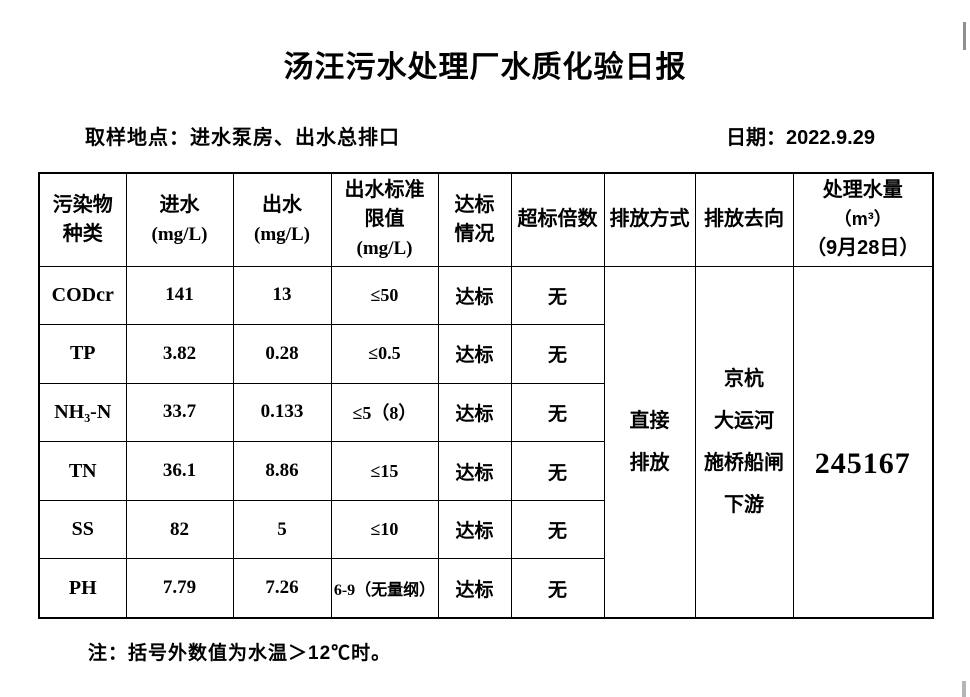 This screenshot has height=697, width=970. I want to click on header-exceed-multiple: 超标倍数, so click(557, 219).